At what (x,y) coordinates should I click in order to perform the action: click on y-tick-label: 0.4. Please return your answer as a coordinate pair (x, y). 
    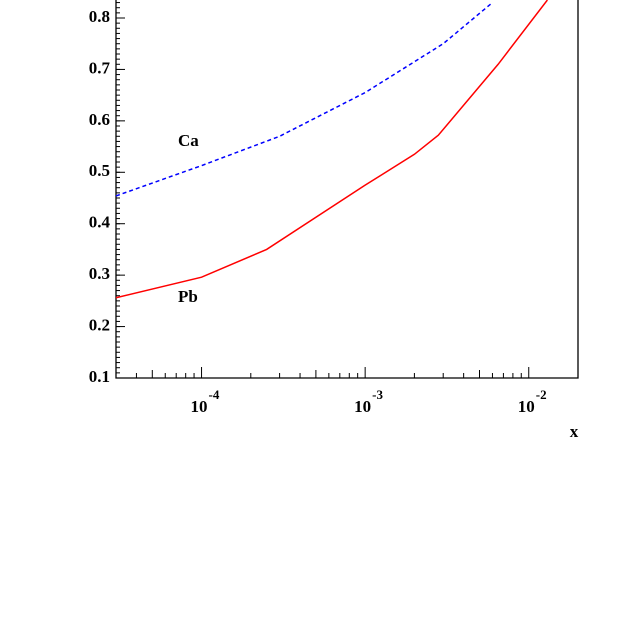
    Looking at the image, I should click on (100, 222).